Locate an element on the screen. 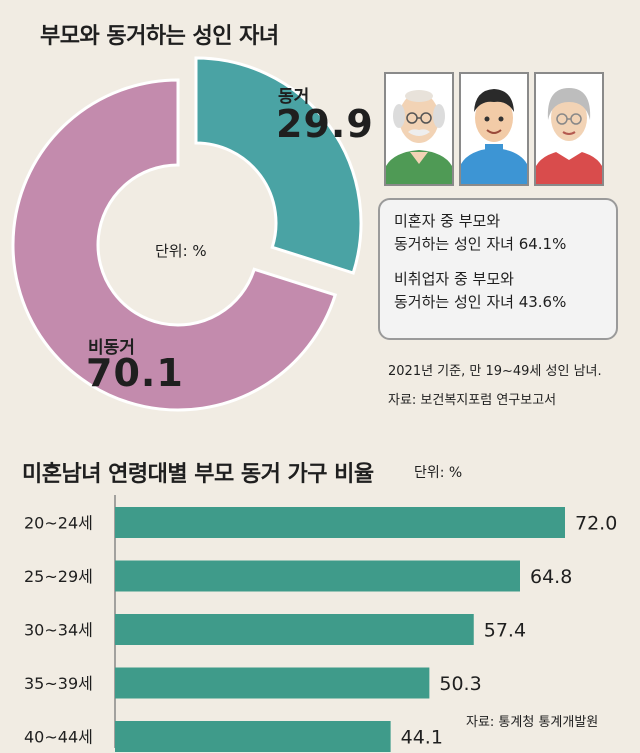 The height and width of the screenshot is (753, 640). donut-value-cohabit: 29.9 is located at coordinates (325, 124).